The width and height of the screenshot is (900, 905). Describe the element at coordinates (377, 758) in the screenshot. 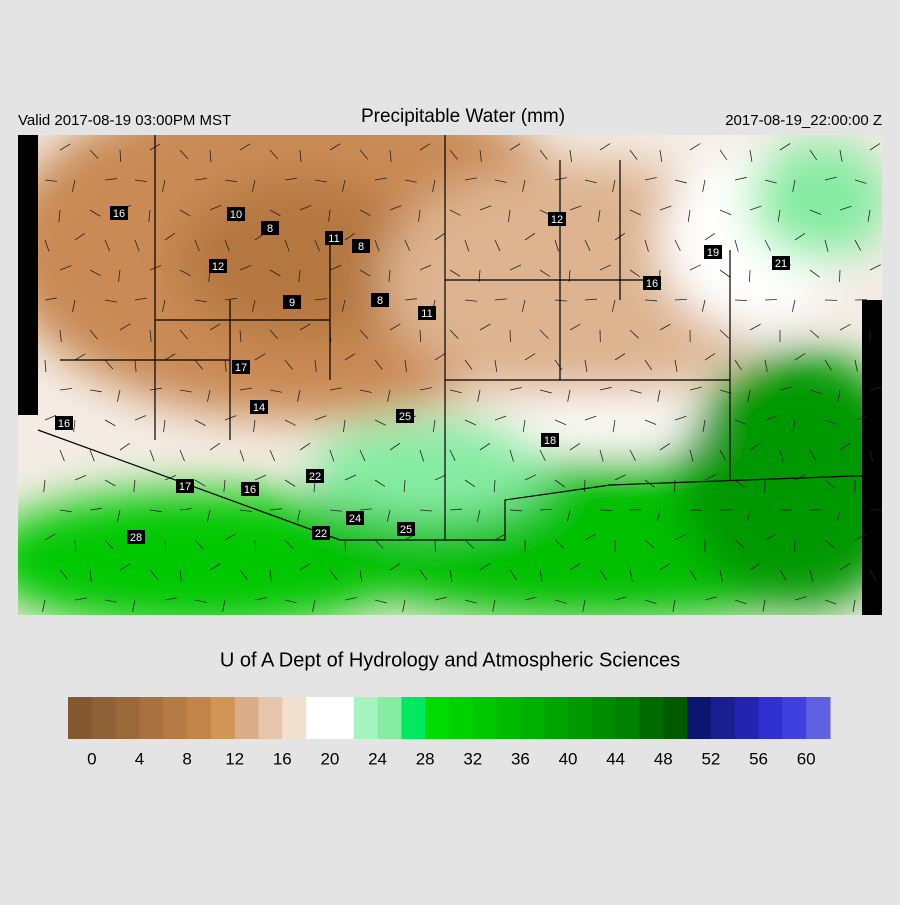

I see `colorbar-tick-label: 24` at that location.